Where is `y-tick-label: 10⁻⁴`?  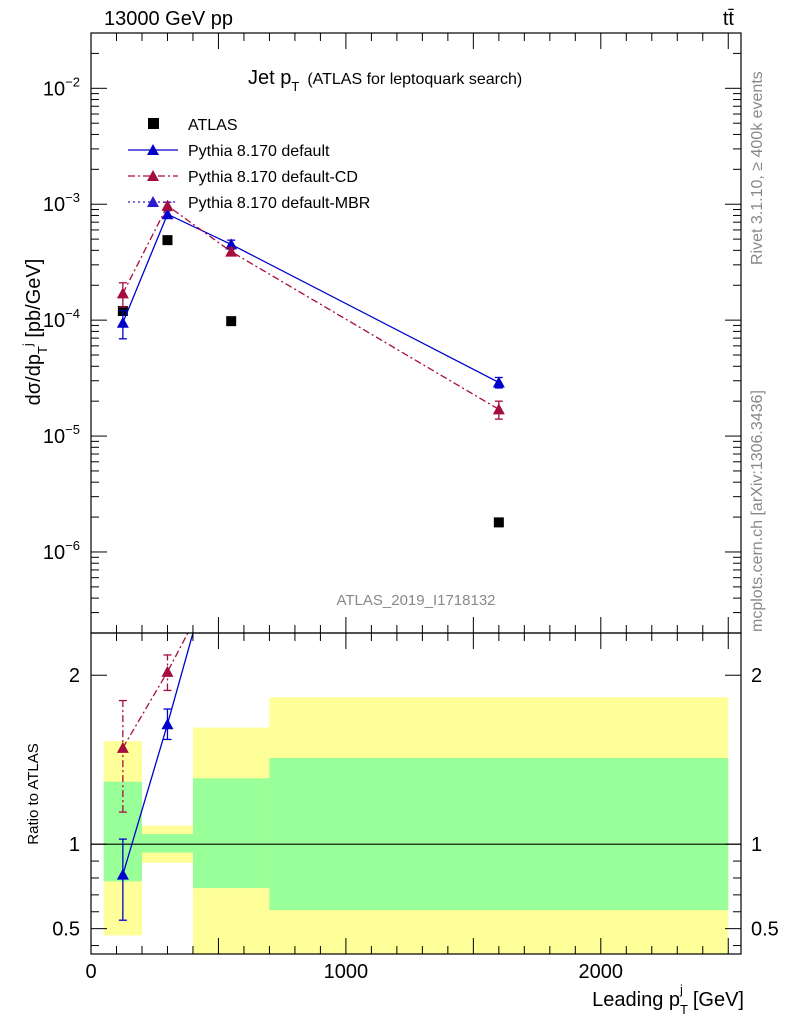
y-tick-label: 10⁻⁴ is located at coordinates (61, 319).